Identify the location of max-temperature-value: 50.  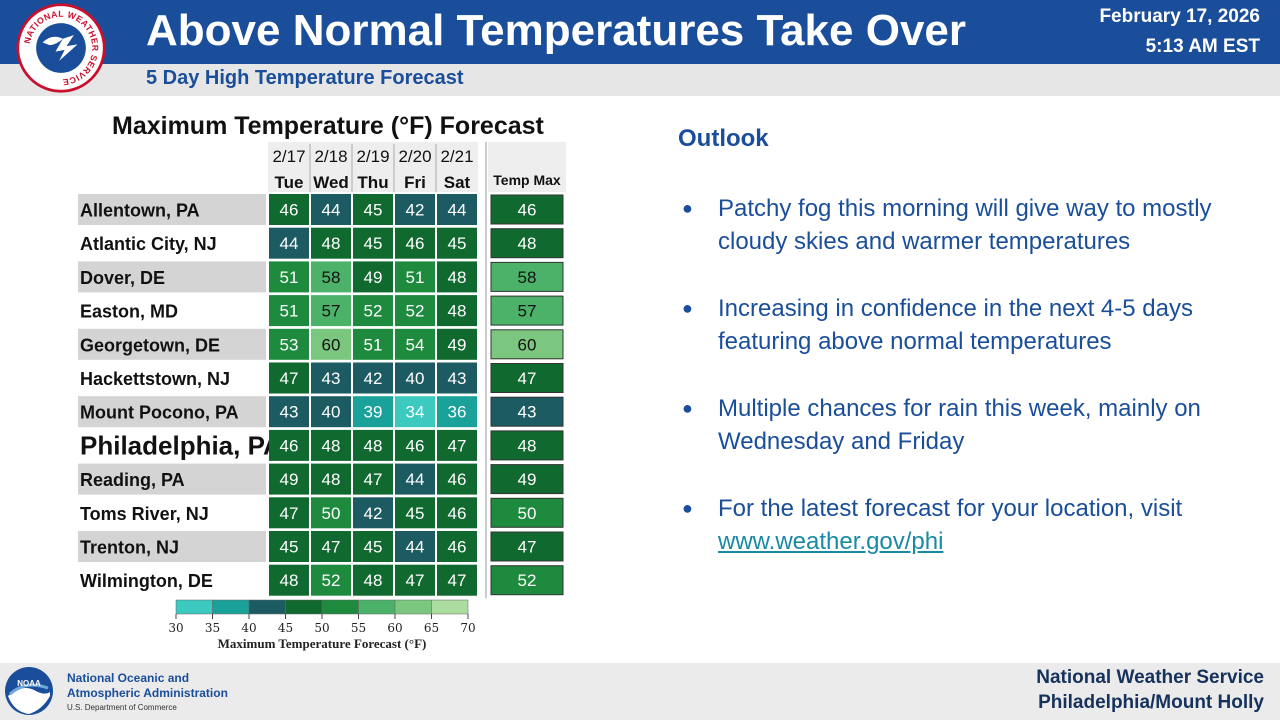
(527, 513).